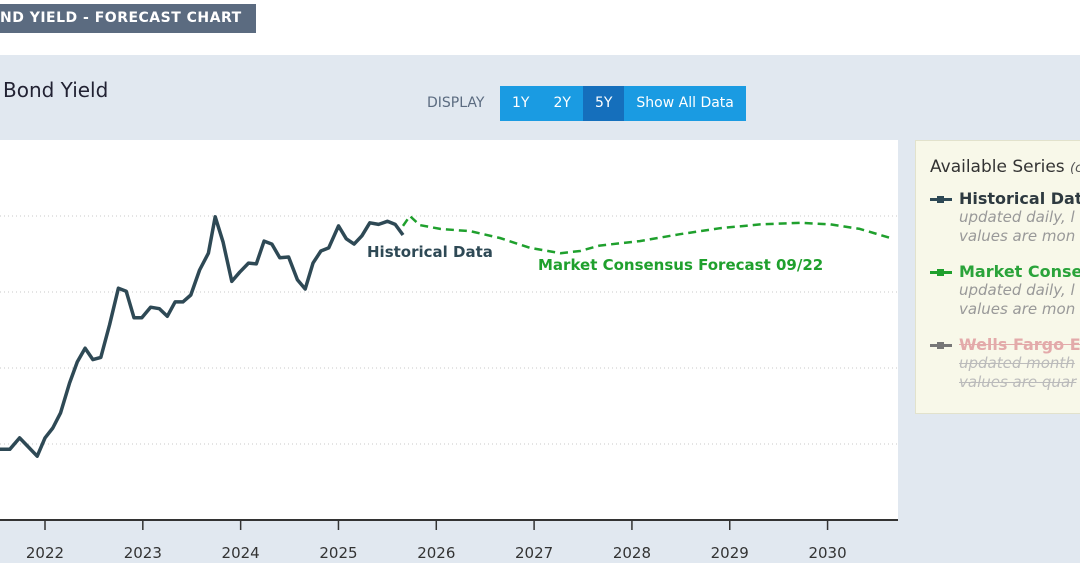 The image size is (1080, 563). I want to click on x-tick-label: 2030, so click(827, 553).